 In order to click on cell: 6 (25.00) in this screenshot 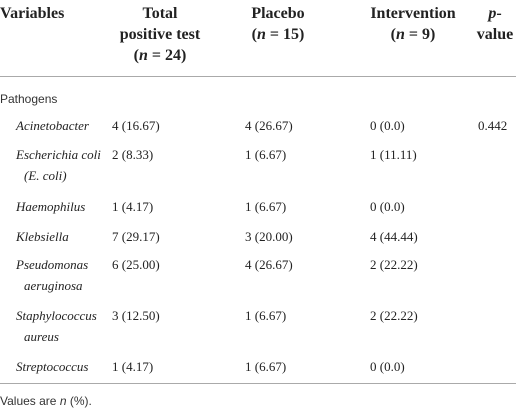, I will do `click(136, 264)`.